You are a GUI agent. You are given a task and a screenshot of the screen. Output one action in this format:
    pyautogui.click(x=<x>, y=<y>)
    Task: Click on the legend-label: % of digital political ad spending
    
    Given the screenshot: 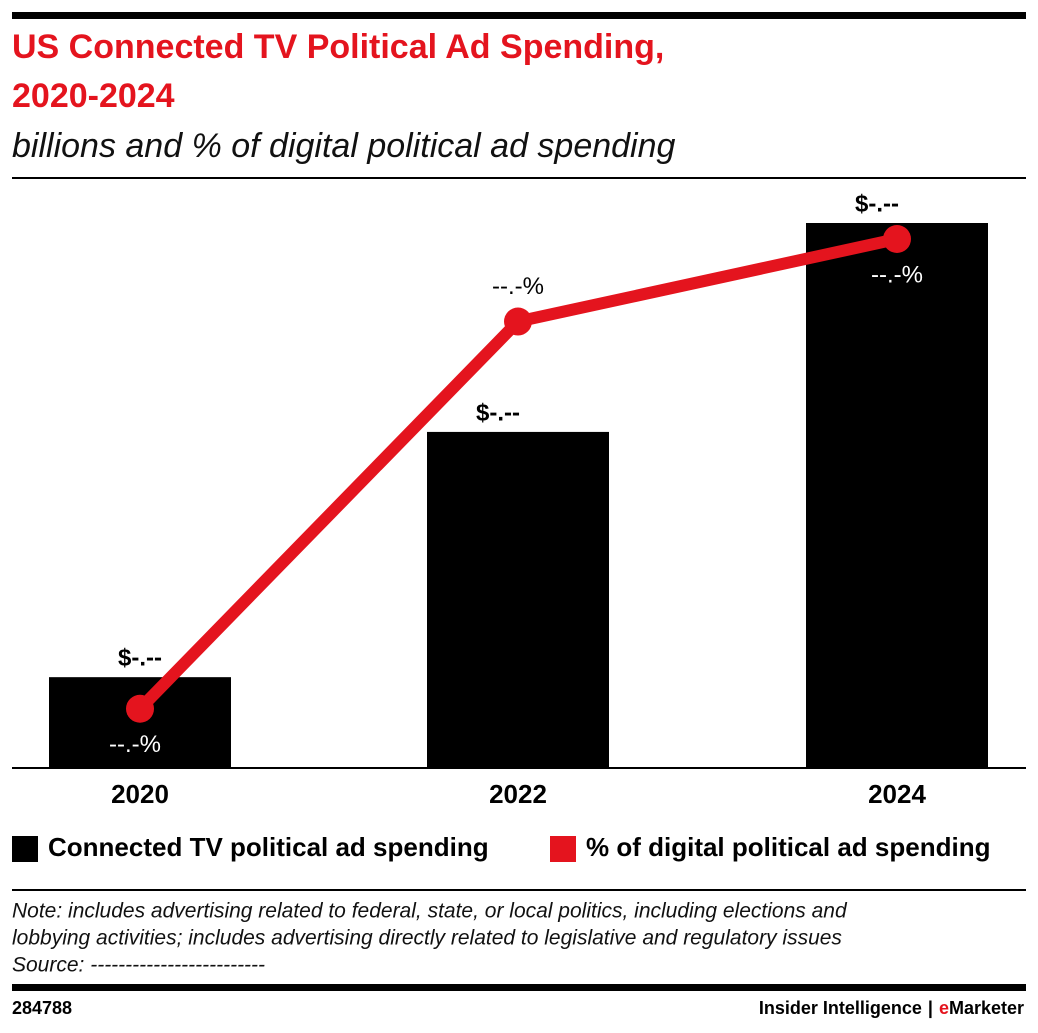 What is the action you would take?
    pyautogui.click(x=788, y=847)
    